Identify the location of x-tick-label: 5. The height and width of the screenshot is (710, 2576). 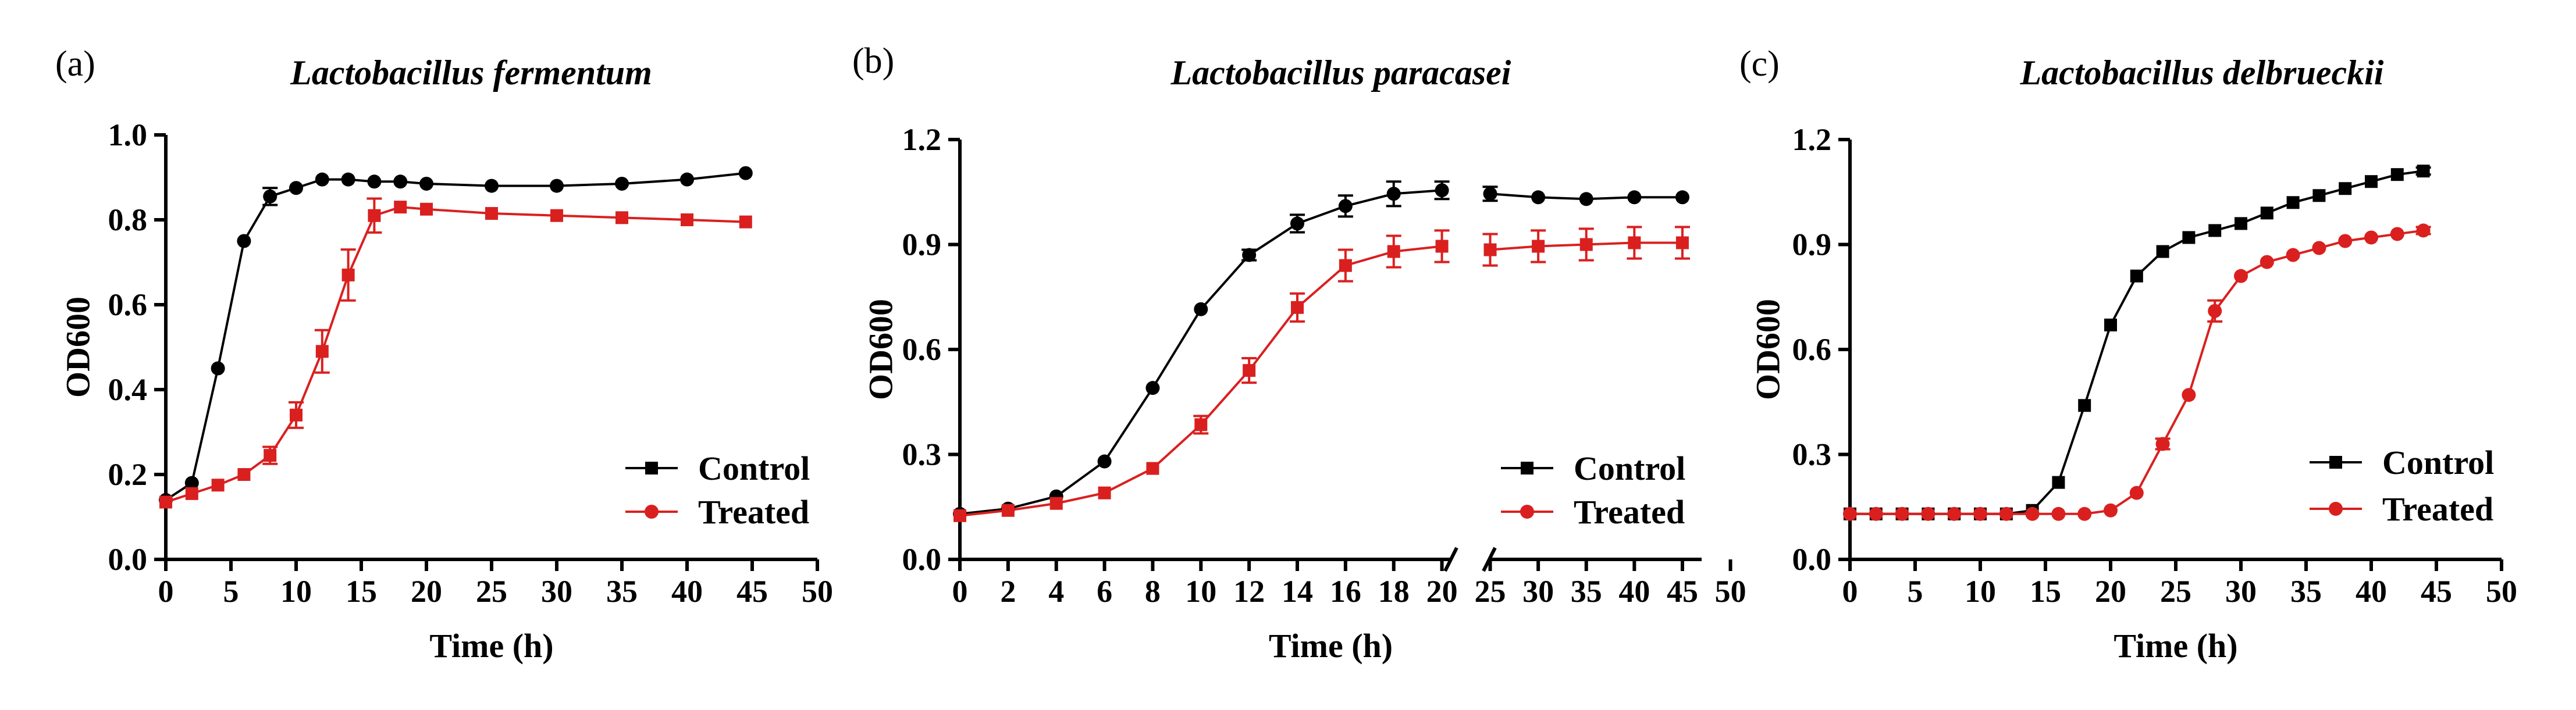
(231, 591).